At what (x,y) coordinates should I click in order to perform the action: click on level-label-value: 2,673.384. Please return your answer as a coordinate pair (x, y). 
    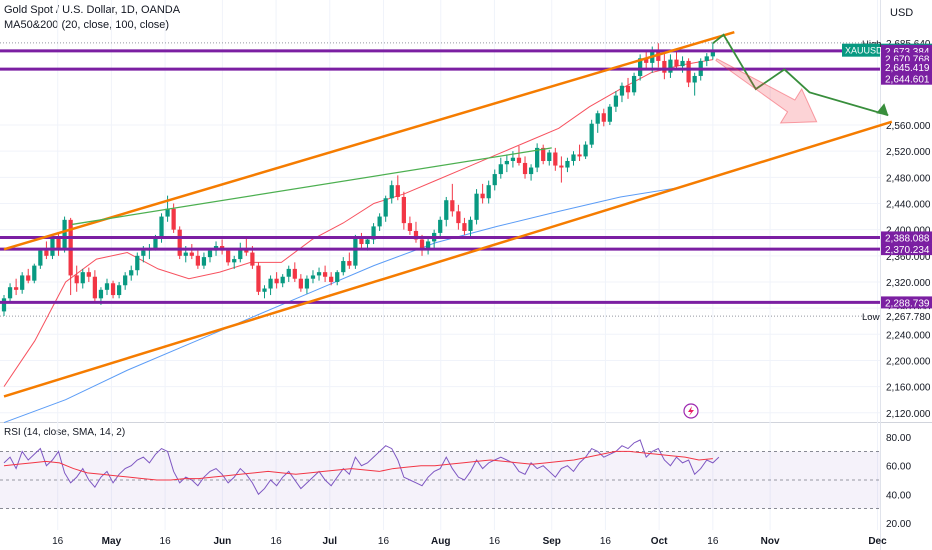
    Looking at the image, I should click on (907, 52).